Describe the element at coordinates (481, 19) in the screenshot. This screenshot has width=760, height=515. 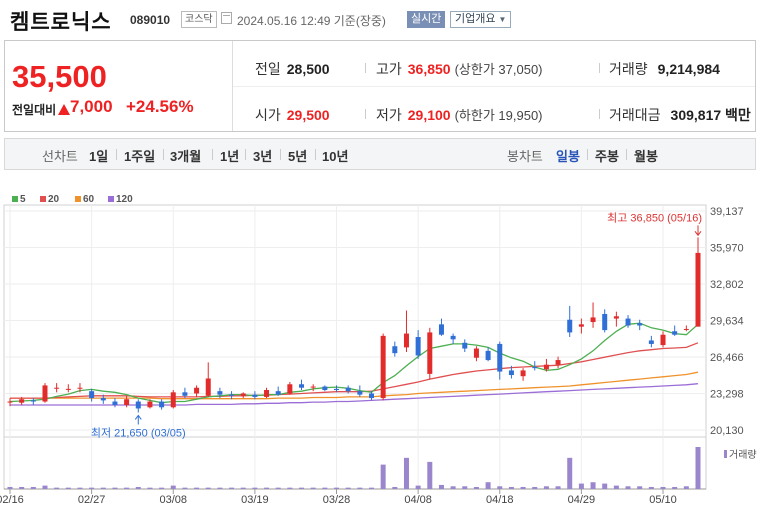
I see `company-overview-dropdown: 기업개요 ▼` at that location.